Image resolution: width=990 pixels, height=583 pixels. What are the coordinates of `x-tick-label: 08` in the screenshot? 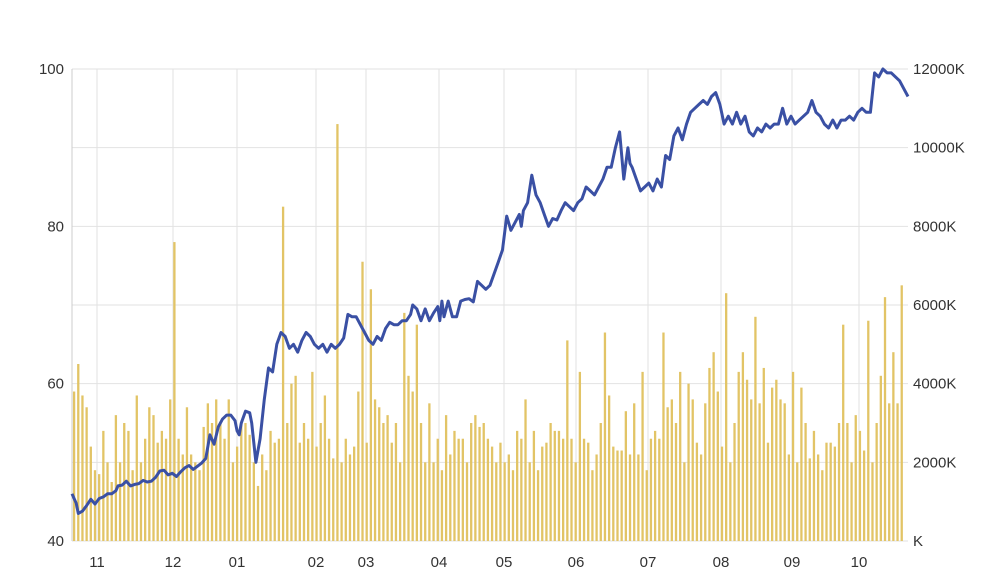 It's located at (721, 562).